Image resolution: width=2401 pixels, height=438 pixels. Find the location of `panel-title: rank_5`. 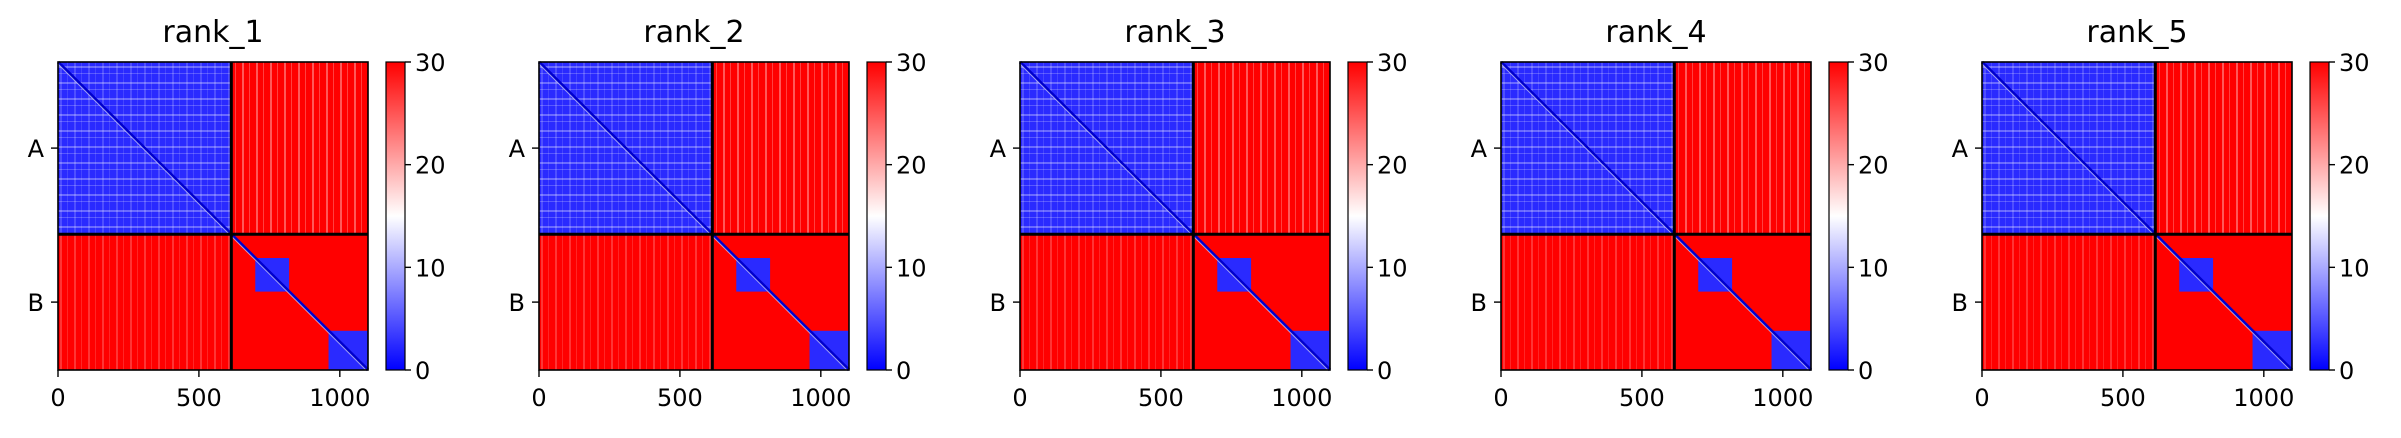

panel-title: rank_5 is located at coordinates (2136, 32).